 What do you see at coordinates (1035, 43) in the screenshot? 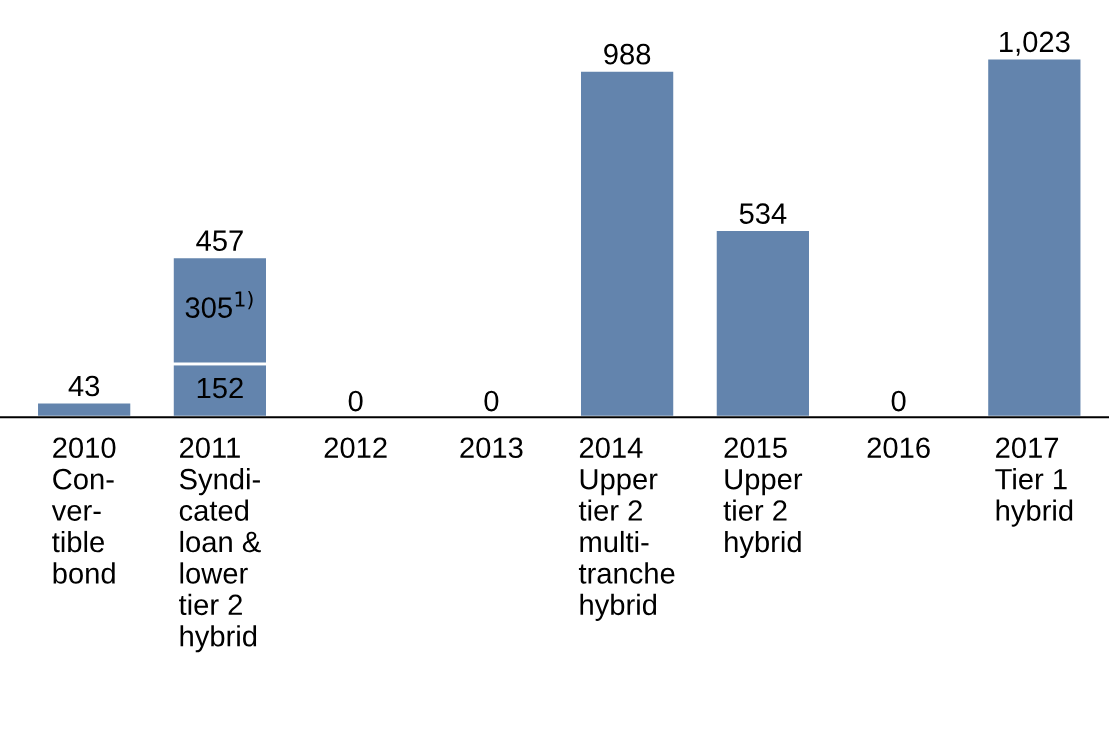
I see `data-label: 1,023` at bounding box center [1035, 43].